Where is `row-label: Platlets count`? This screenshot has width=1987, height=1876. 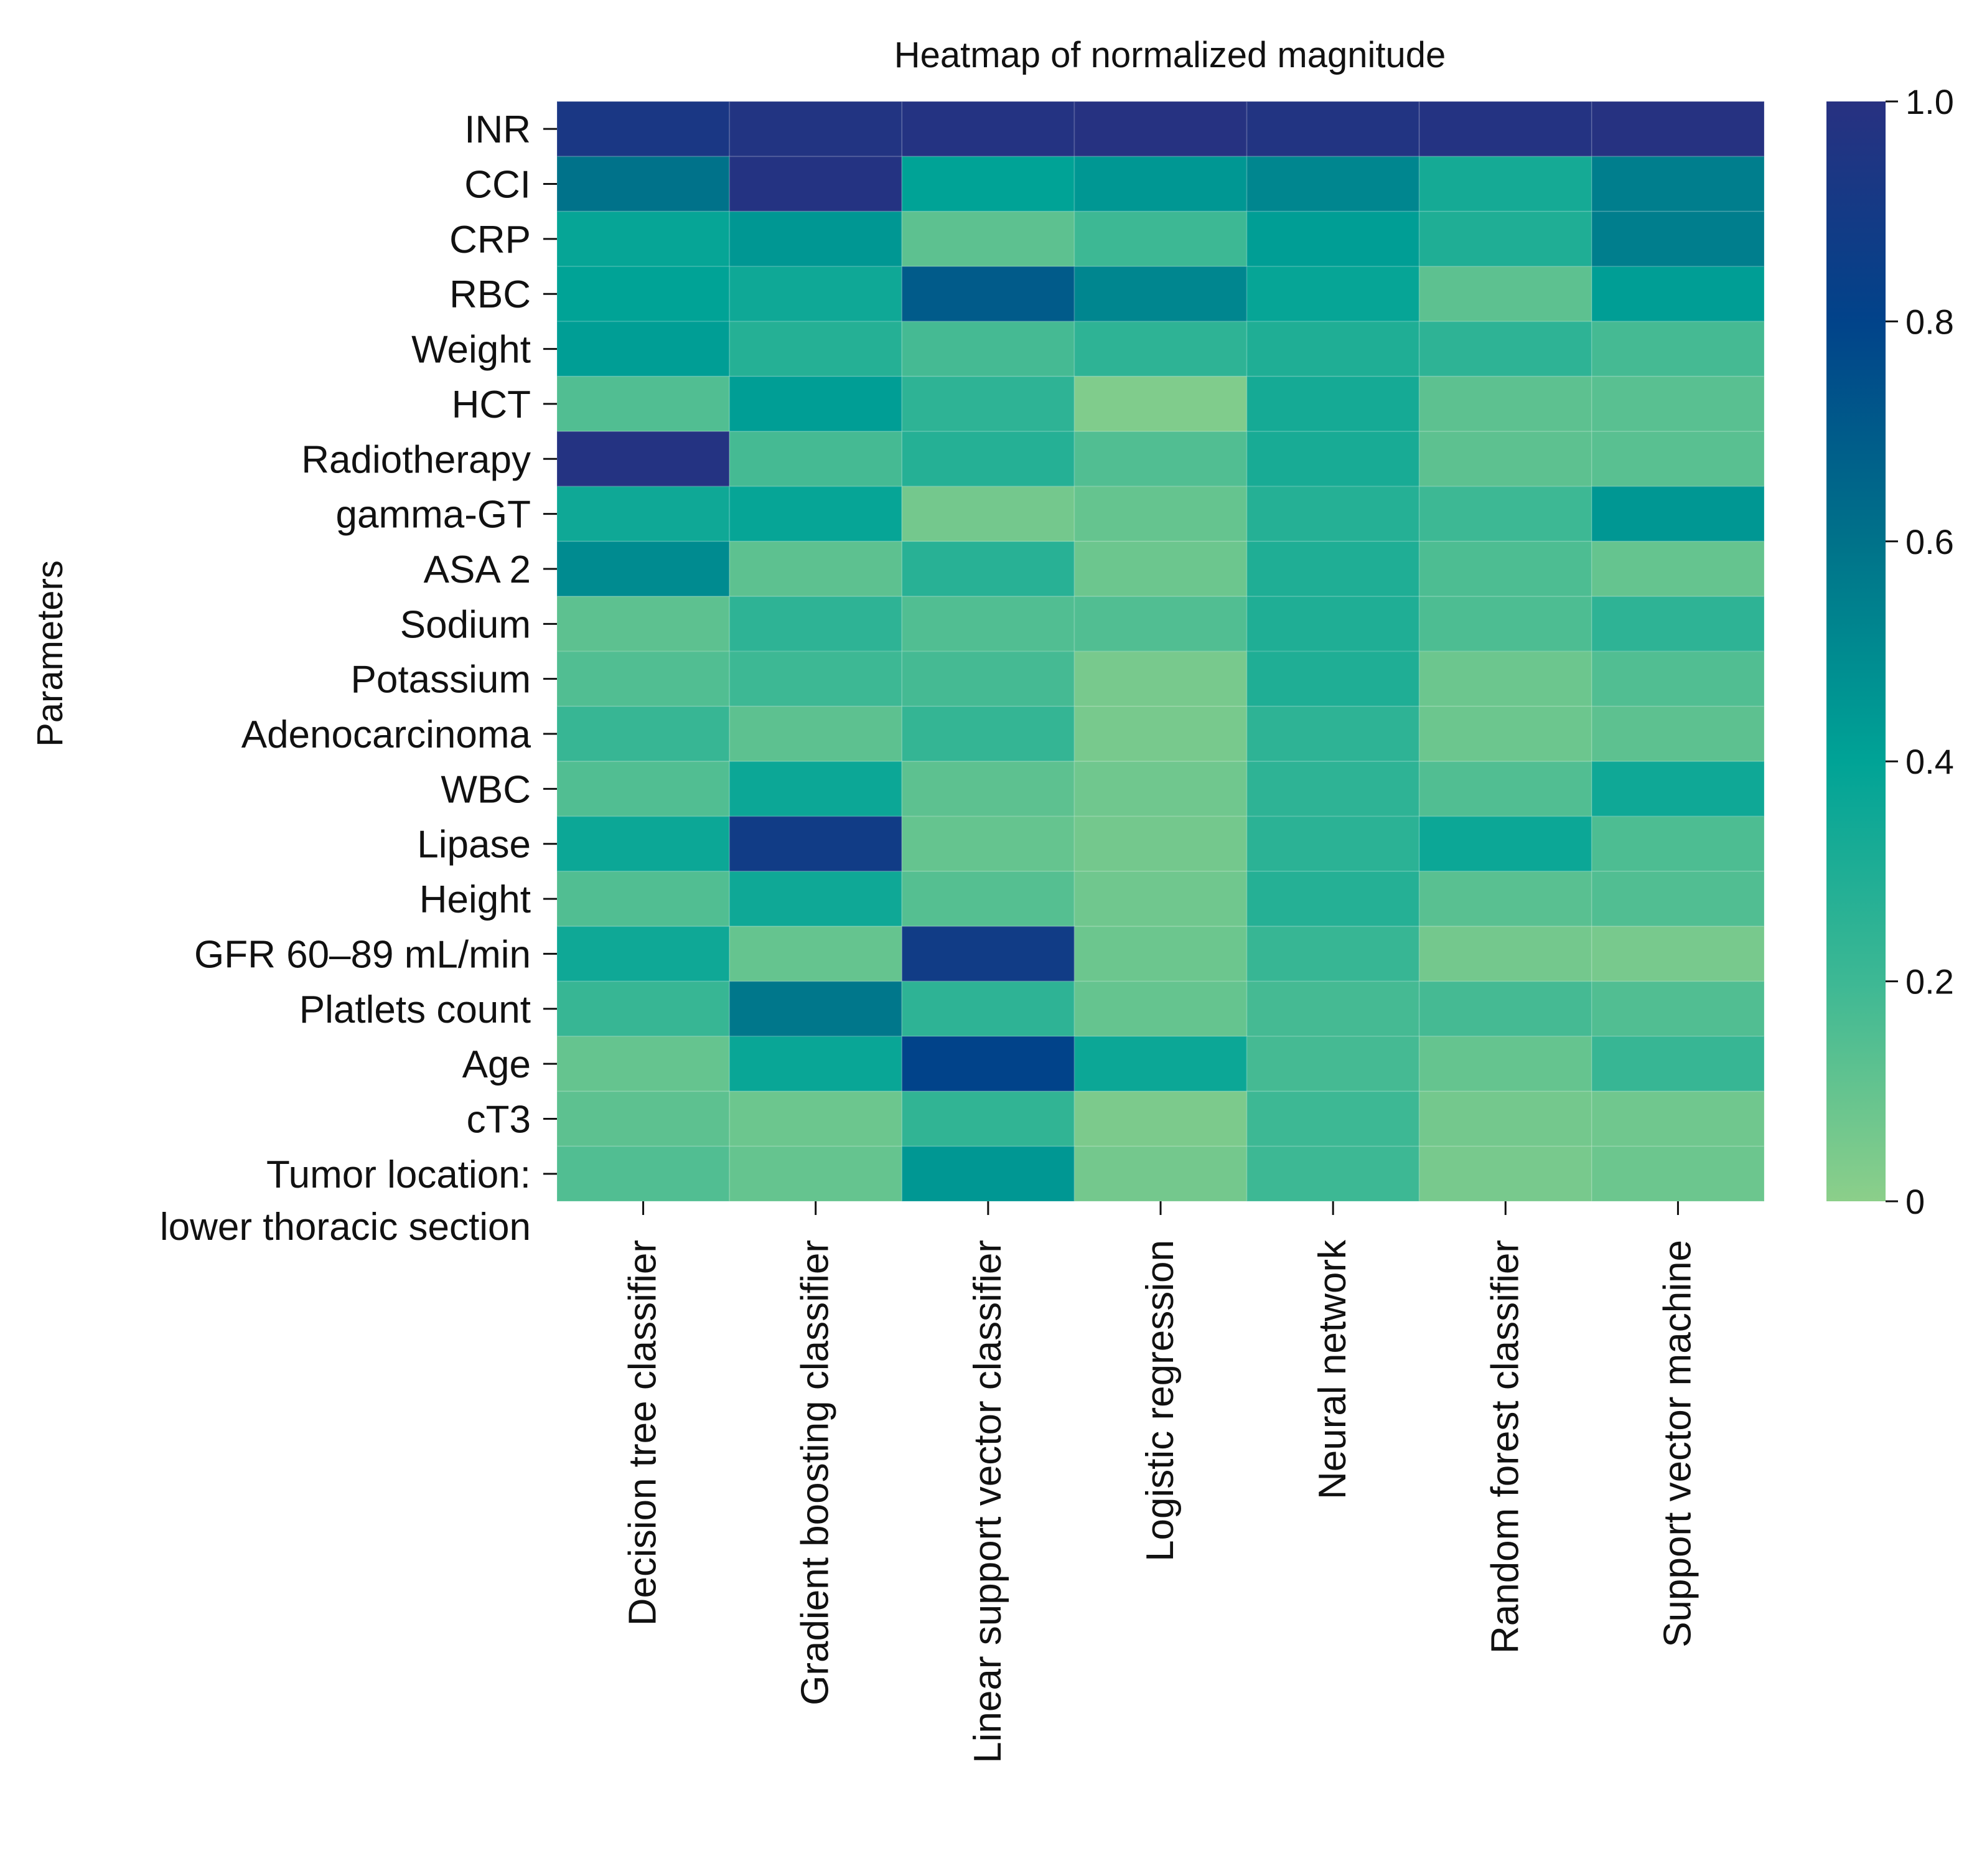
row-label: Platlets count is located at coordinates (415, 1009).